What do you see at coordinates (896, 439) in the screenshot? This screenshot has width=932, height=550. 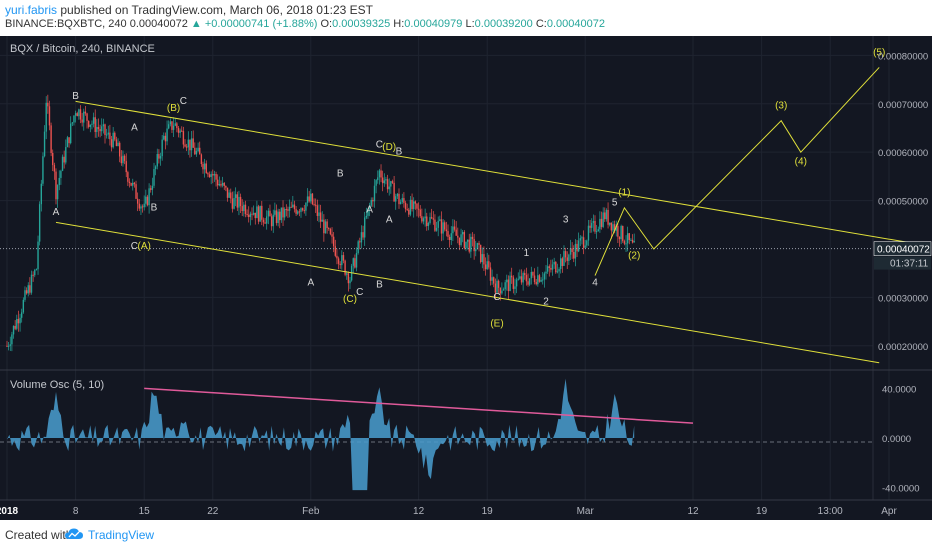 I see `oscillator-tick-label: 0.0000` at bounding box center [896, 439].